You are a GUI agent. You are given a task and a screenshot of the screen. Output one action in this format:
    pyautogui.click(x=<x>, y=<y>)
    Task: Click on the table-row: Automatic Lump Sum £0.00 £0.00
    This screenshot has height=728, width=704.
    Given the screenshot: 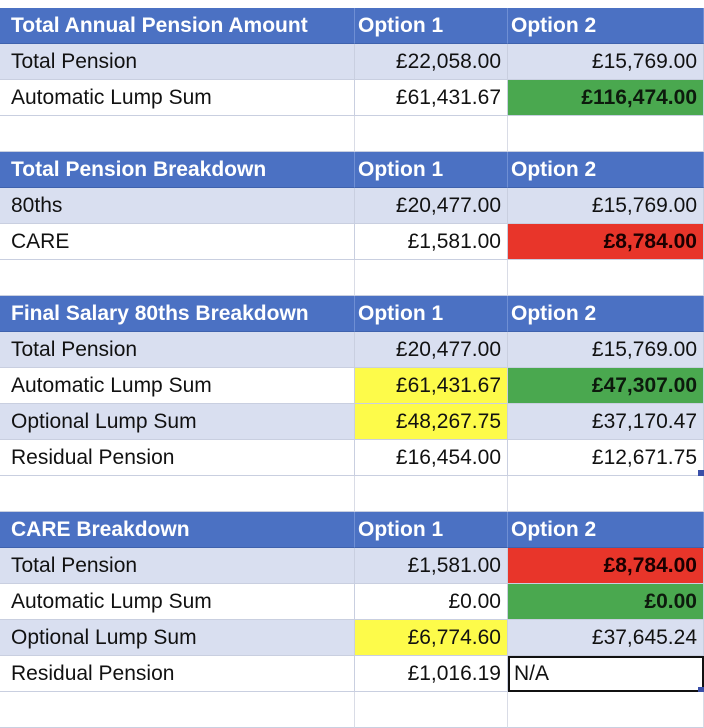 What is the action you would take?
    pyautogui.click(x=352, y=602)
    